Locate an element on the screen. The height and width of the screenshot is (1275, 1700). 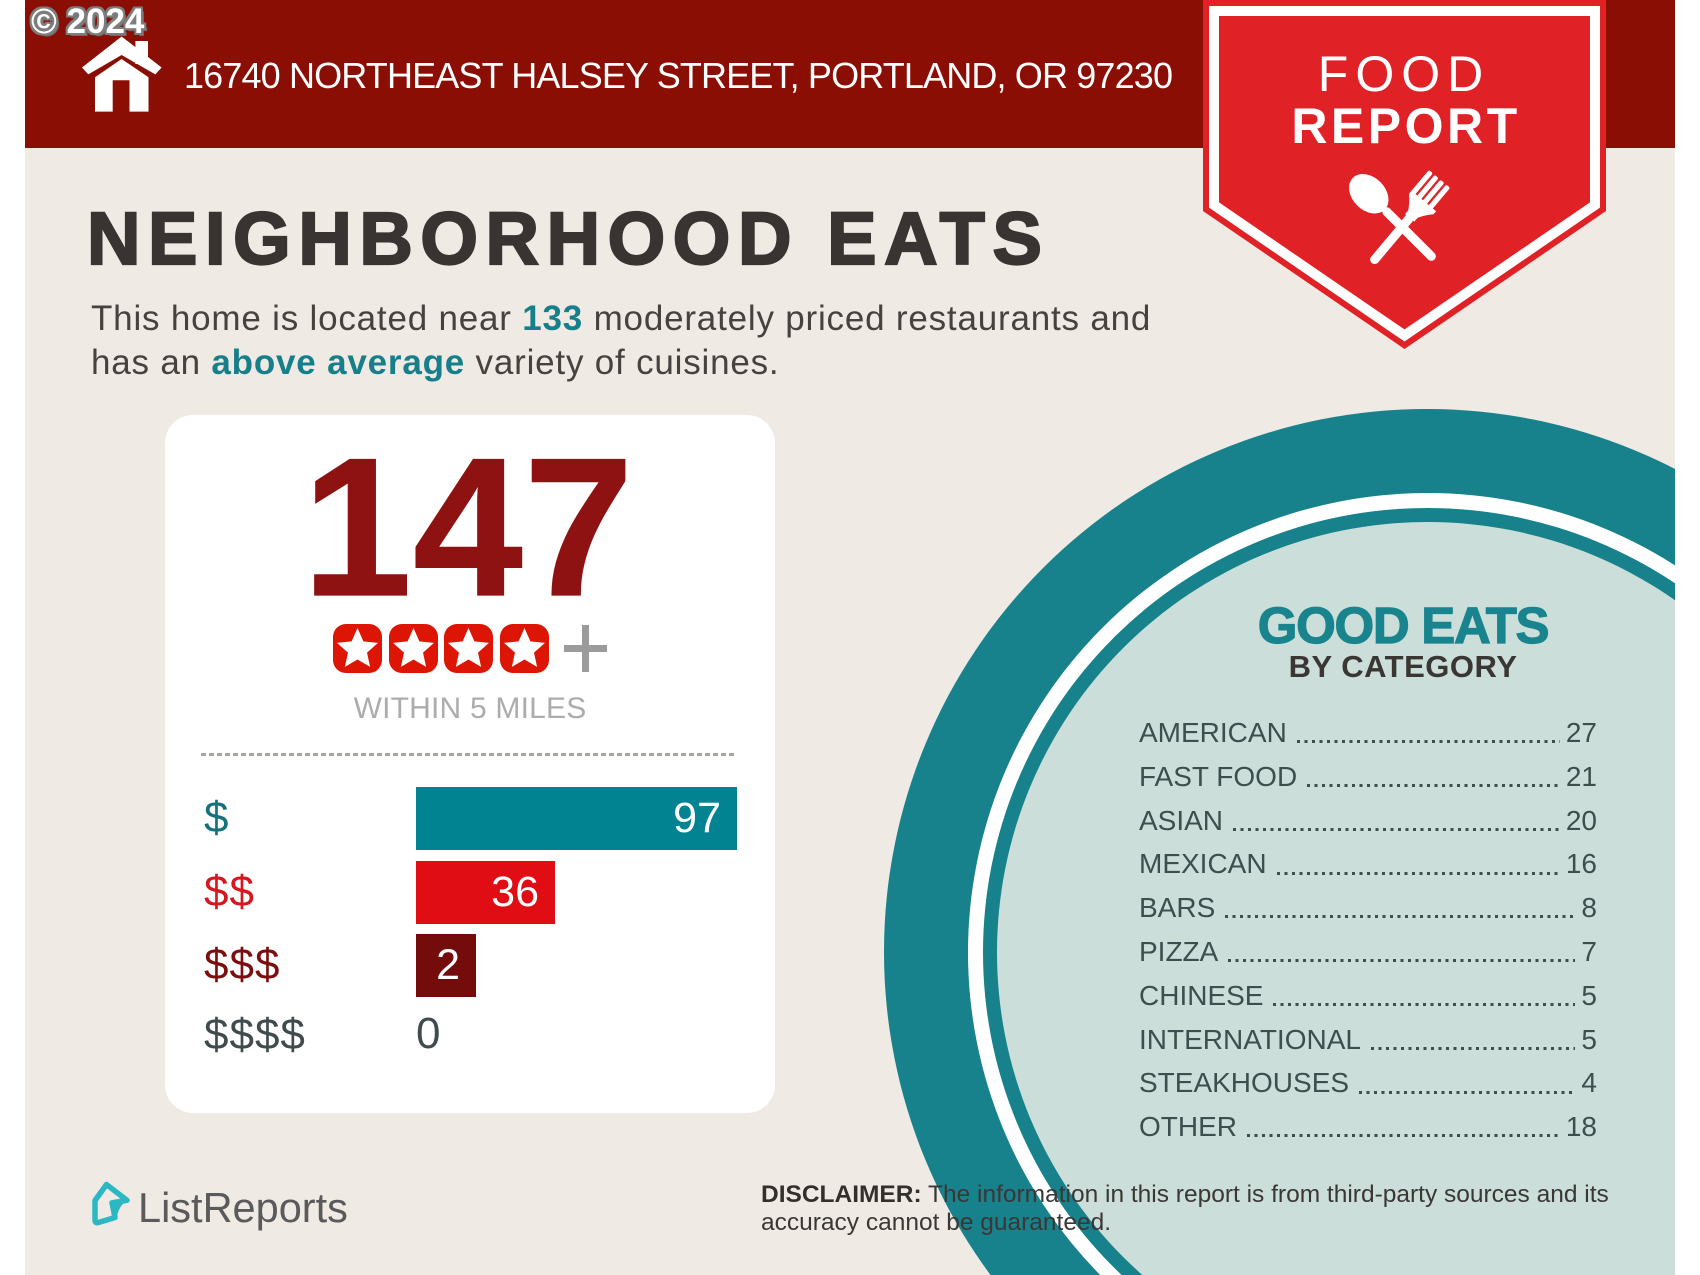
svg-text: REPORT is located at coordinates (1405, 126).